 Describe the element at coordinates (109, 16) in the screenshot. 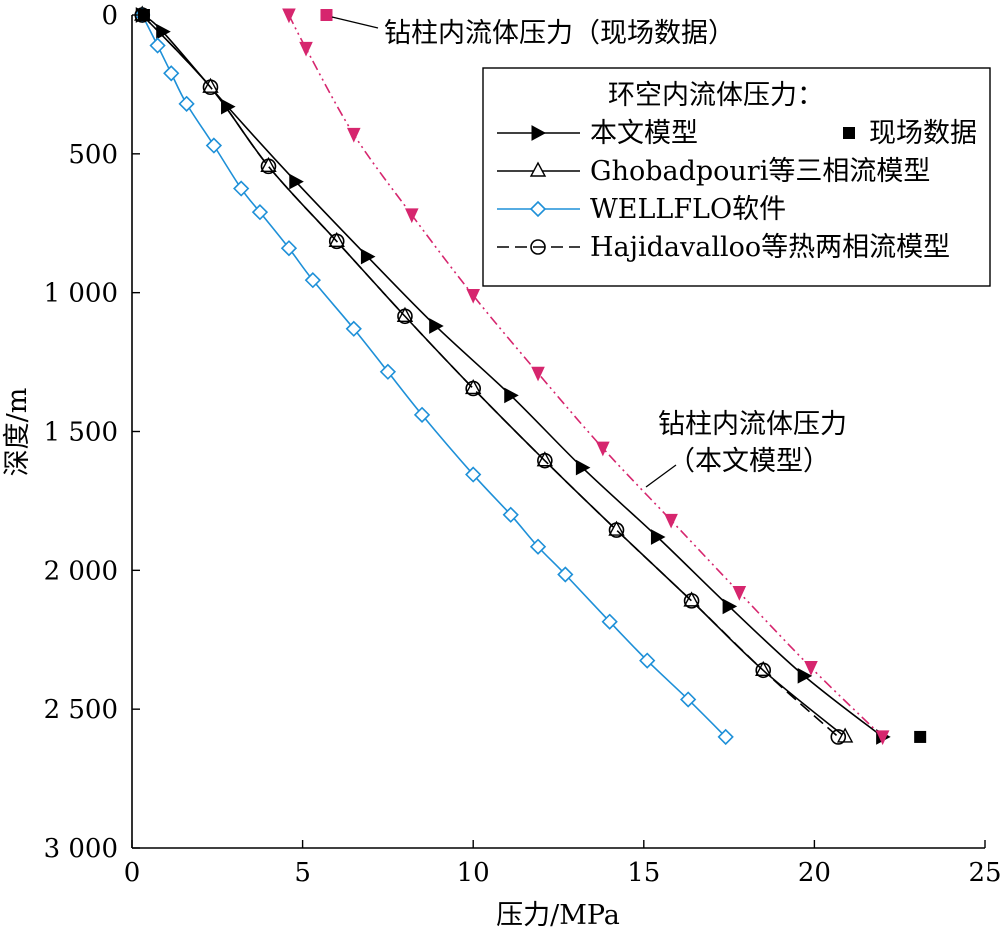

I see `y-tick-label: 0` at that location.